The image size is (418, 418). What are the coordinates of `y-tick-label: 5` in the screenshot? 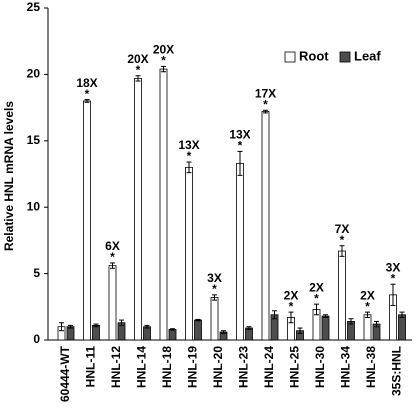 It's located at (36, 273).